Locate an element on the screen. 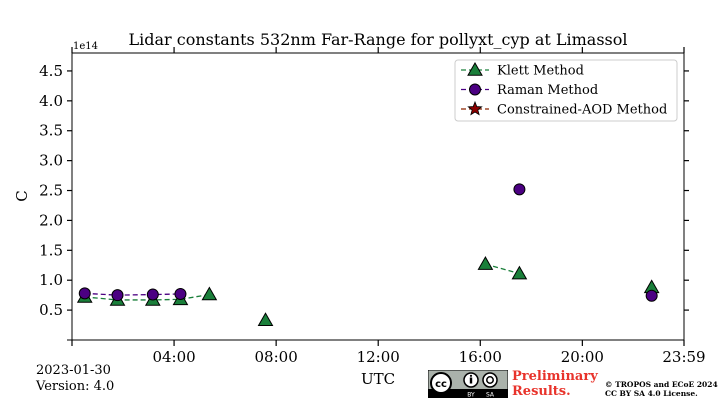 The width and height of the screenshot is (720, 400). legend-label: Raman Method is located at coordinates (547, 90).